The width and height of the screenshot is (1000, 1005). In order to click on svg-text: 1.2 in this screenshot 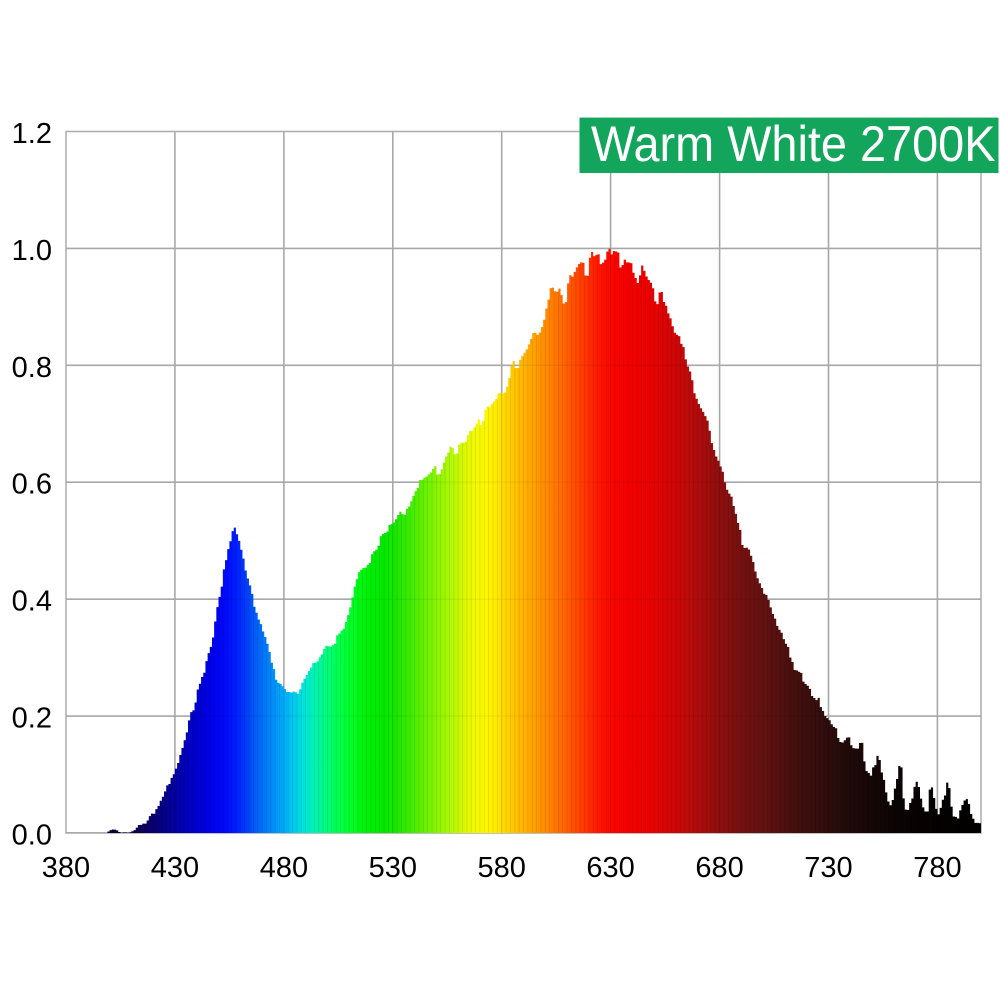, I will do `click(32, 134)`.